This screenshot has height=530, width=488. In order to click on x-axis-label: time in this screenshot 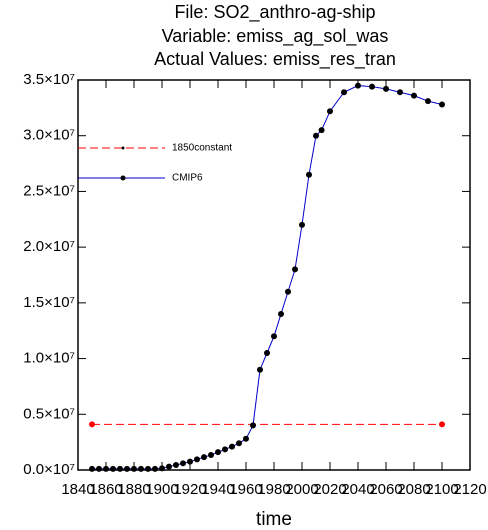, I will do `click(274, 519)`.